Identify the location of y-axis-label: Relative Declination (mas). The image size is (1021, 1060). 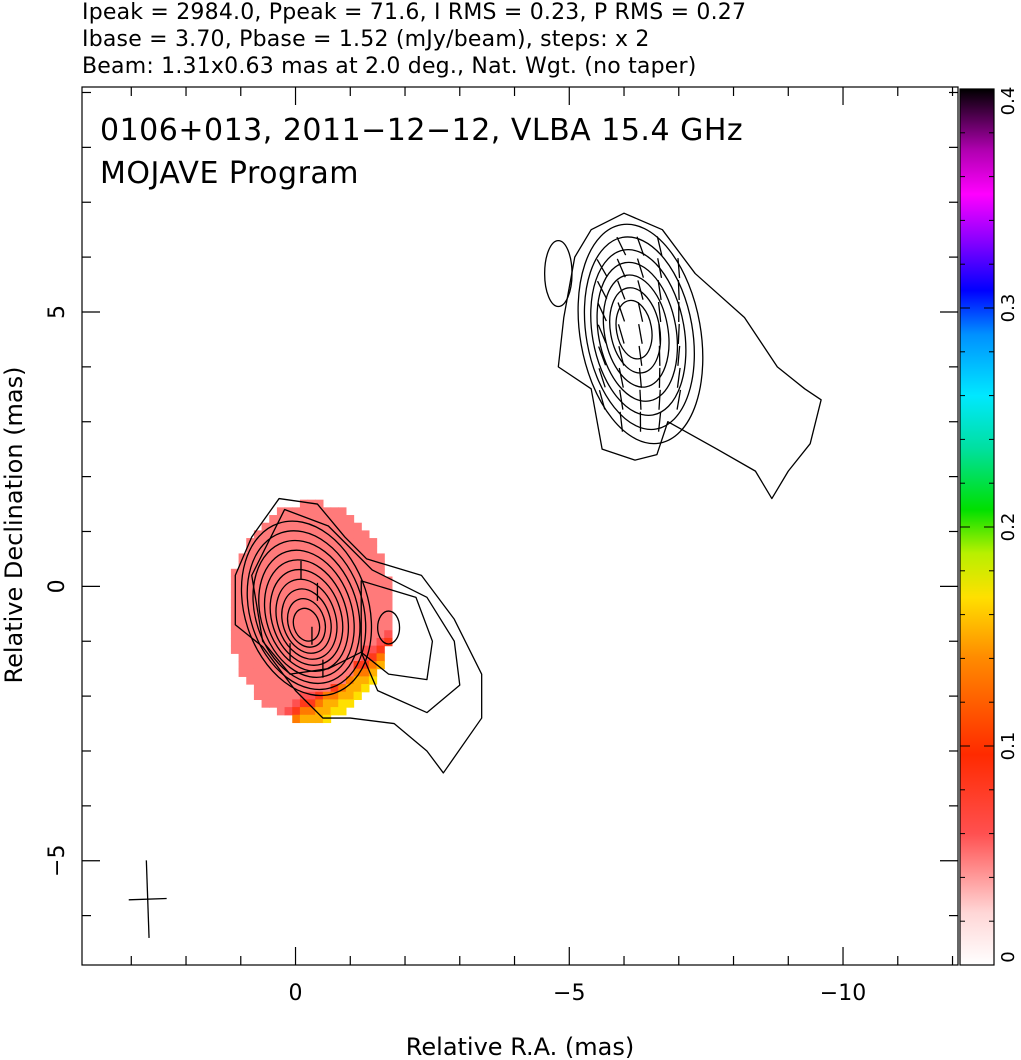
(14, 524).